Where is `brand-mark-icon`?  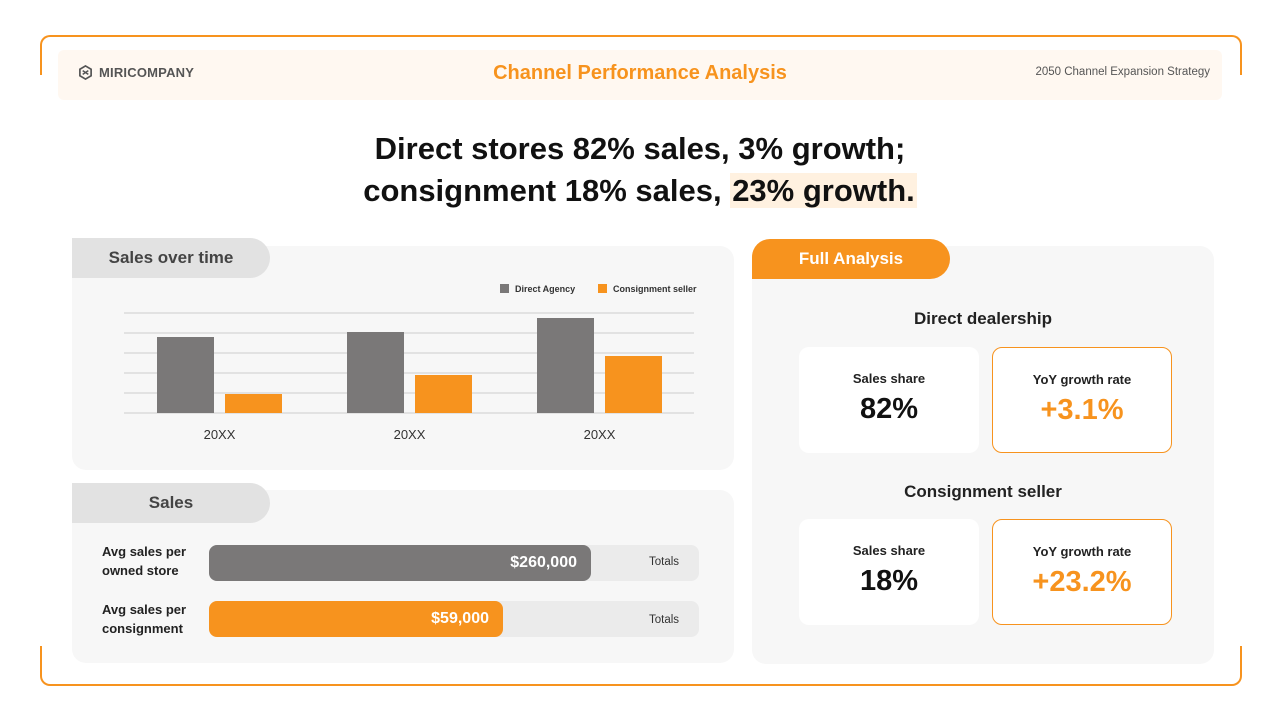
brand-mark-icon is located at coordinates (85, 72).